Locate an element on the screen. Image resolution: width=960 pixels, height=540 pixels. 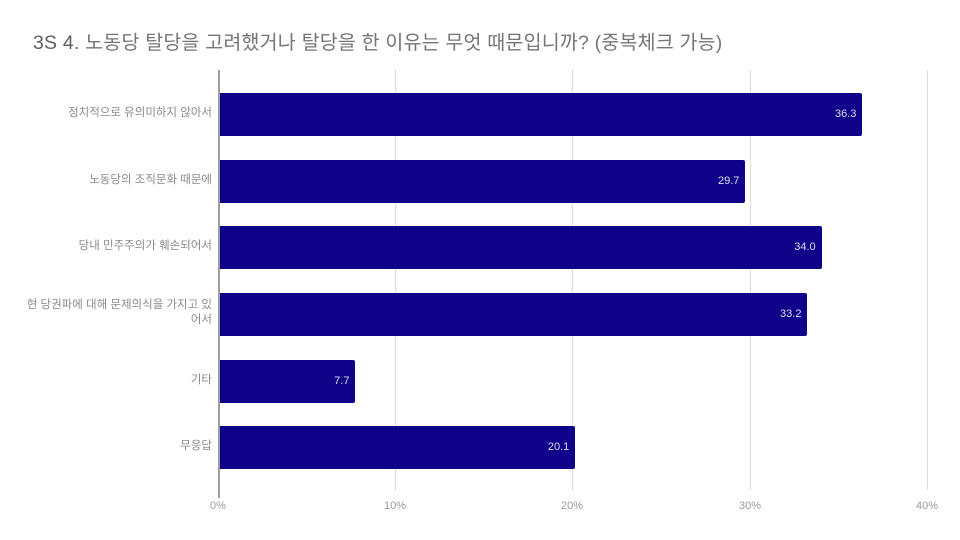
bar-value-label: 36.3 is located at coordinates (845, 114).